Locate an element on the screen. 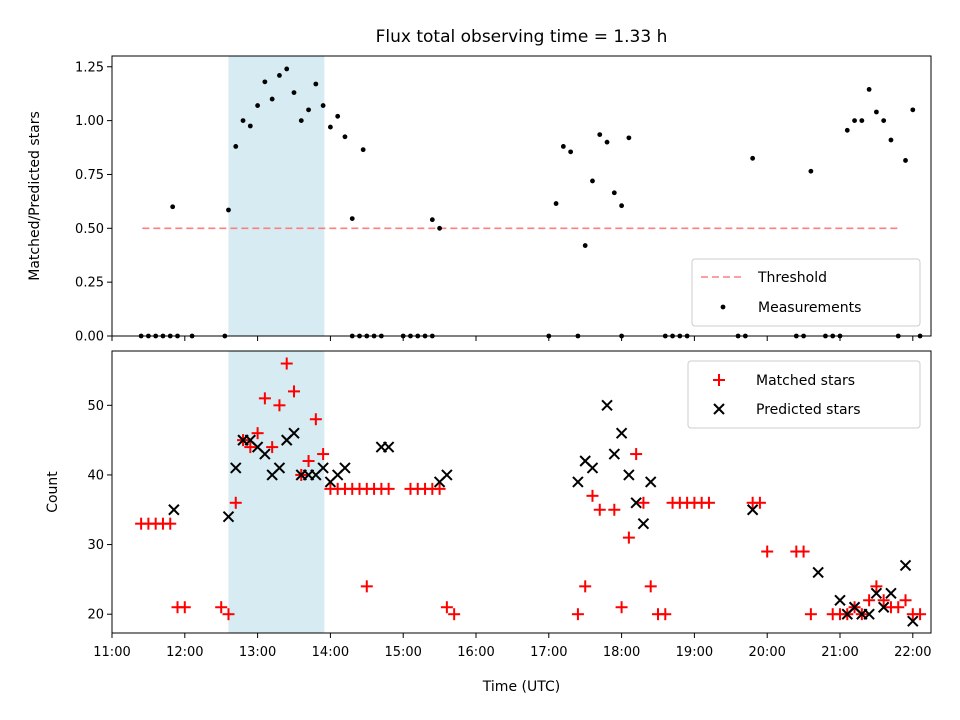 This screenshot has height=720, width=960. legend-matched-label: Matched stars is located at coordinates (805, 381).